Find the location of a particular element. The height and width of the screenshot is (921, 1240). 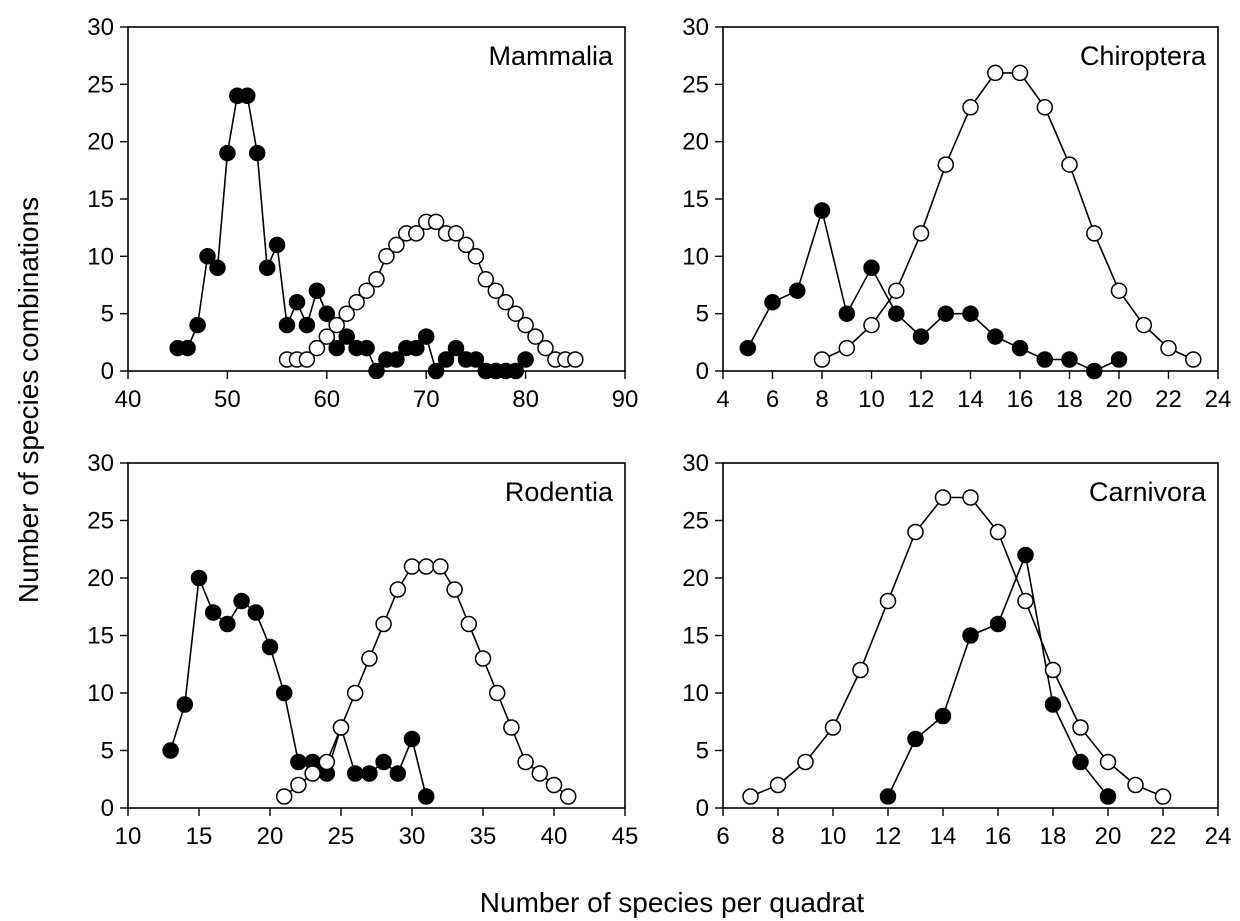

chiroptera-x-tick-label: 18 is located at coordinates (1069, 399).